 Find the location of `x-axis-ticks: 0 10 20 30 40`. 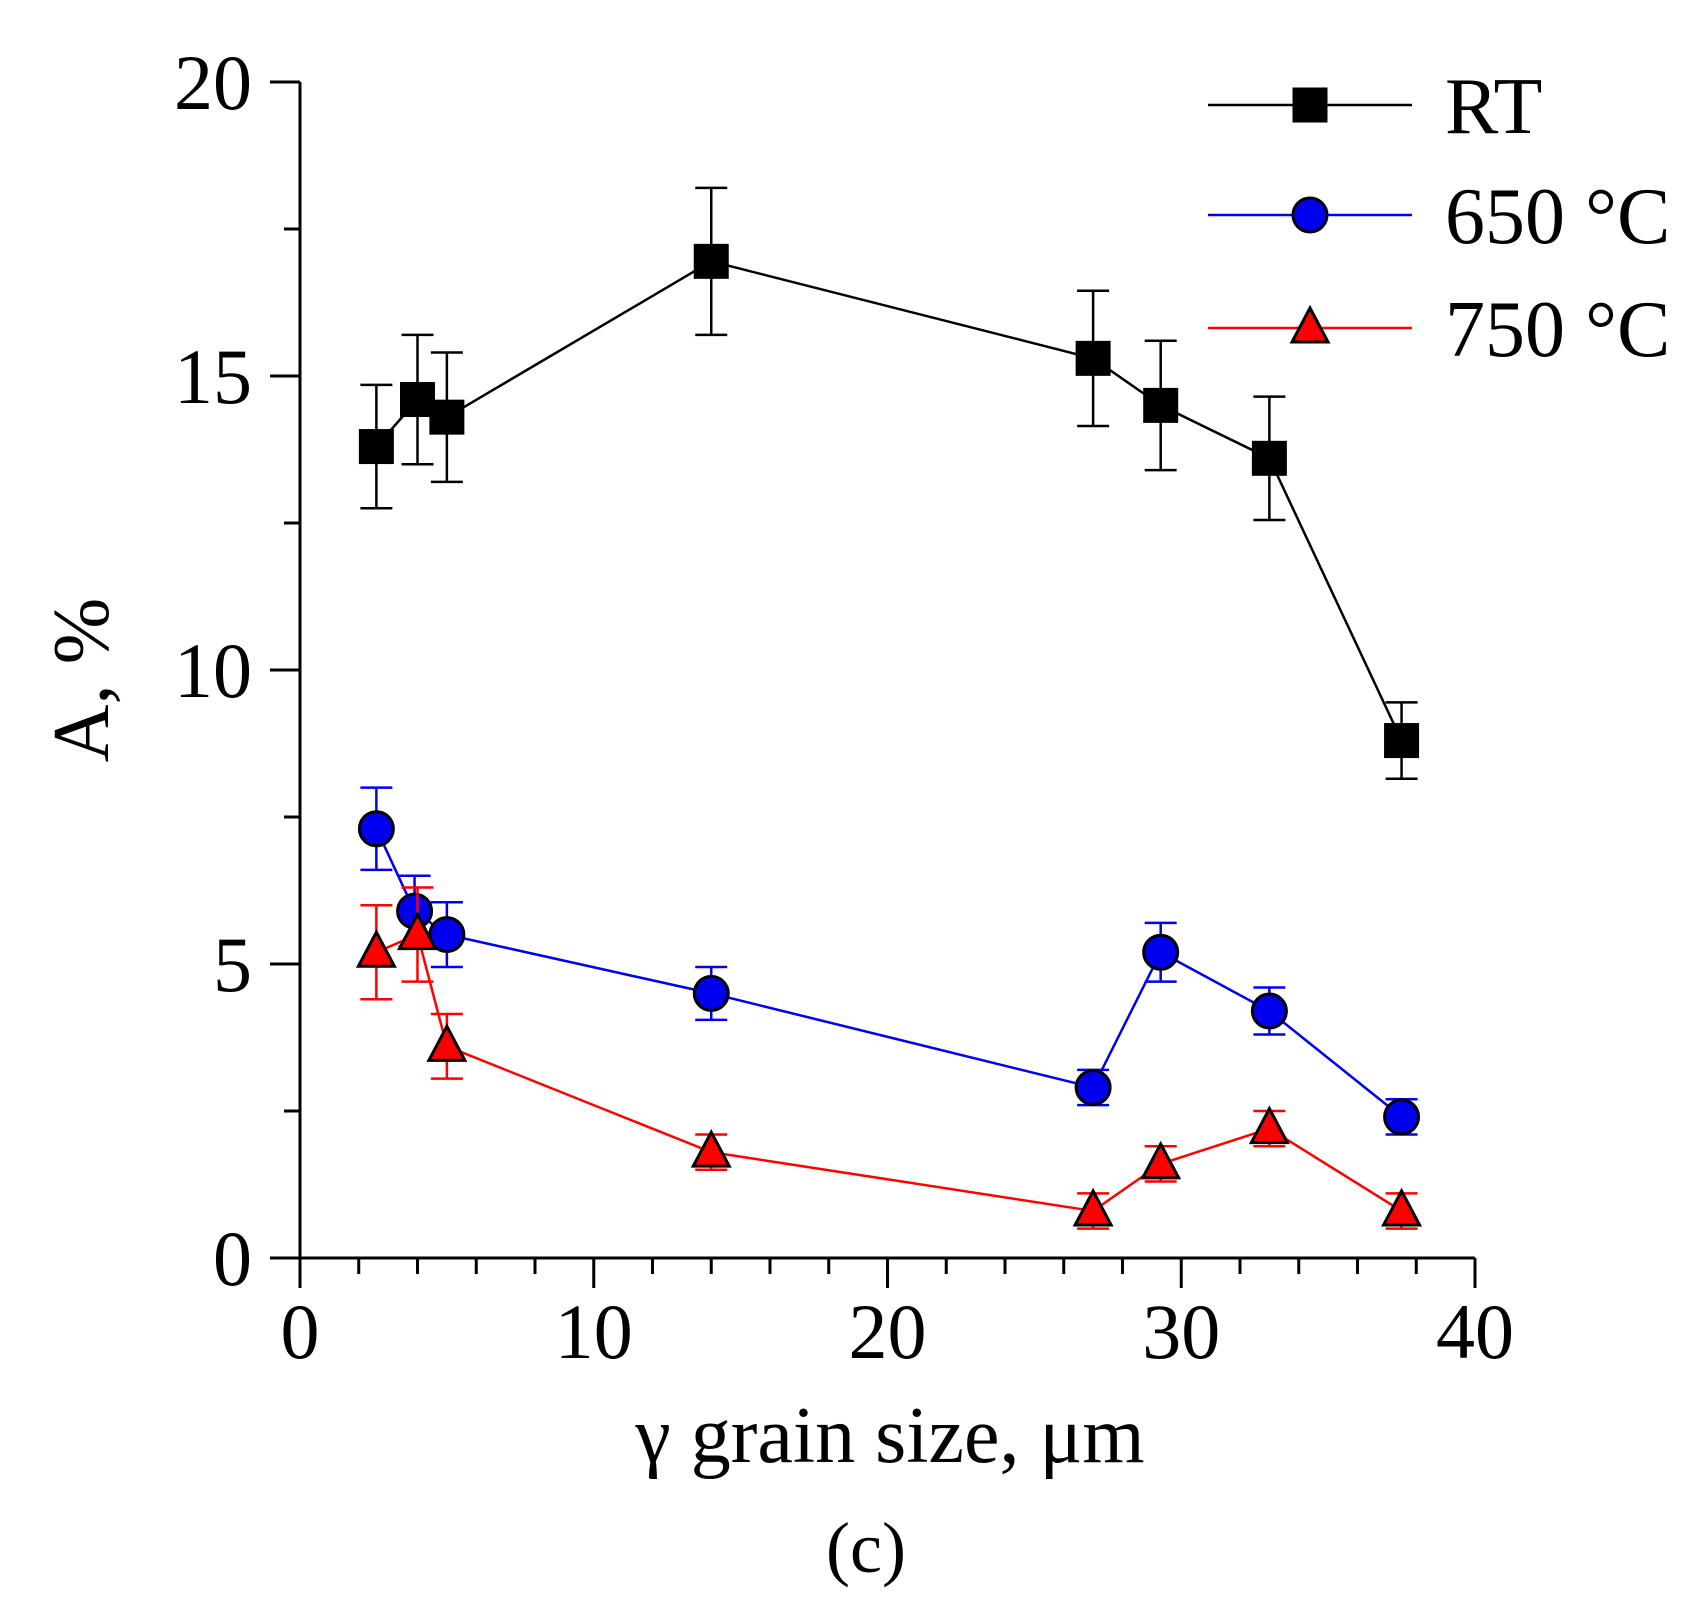

x-axis-ticks: 0 10 20 30 40 is located at coordinates (897, 1316).